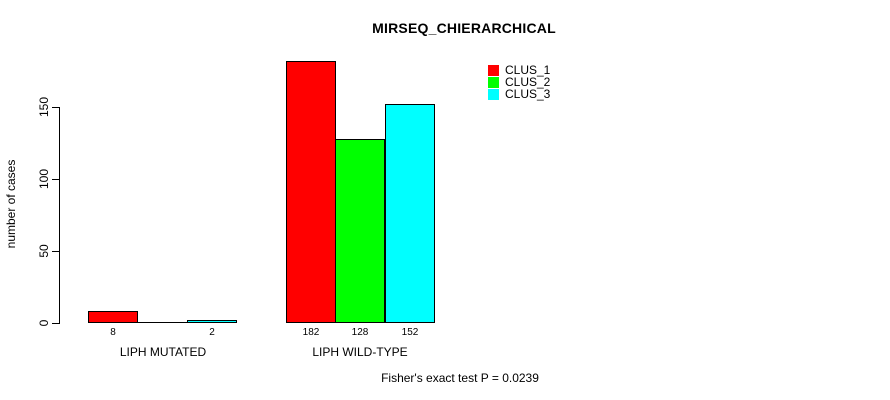  Describe the element at coordinates (528, 70) in the screenshot. I see `legend-label: CLUS_1` at that location.